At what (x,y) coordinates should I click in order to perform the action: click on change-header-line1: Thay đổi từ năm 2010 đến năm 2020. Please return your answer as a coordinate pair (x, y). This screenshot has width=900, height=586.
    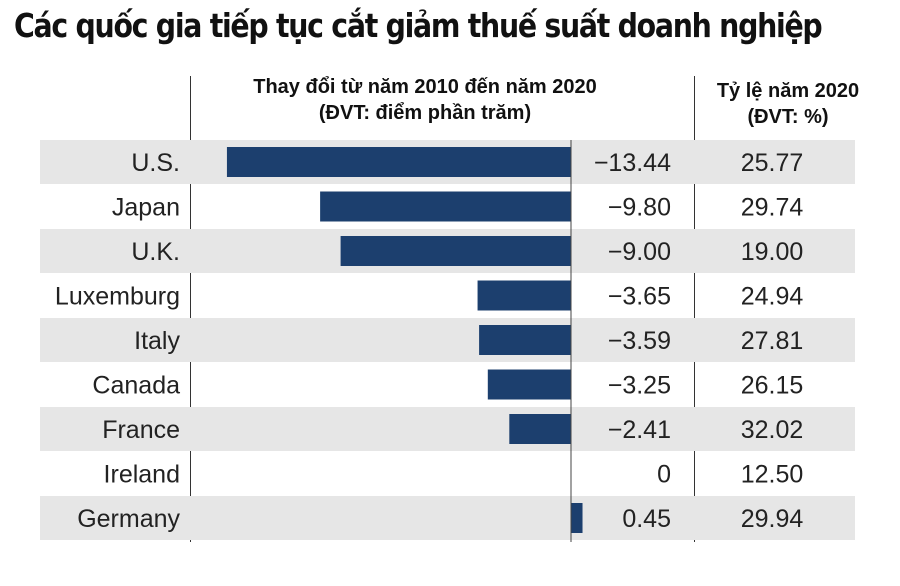
    Looking at the image, I should click on (425, 87).